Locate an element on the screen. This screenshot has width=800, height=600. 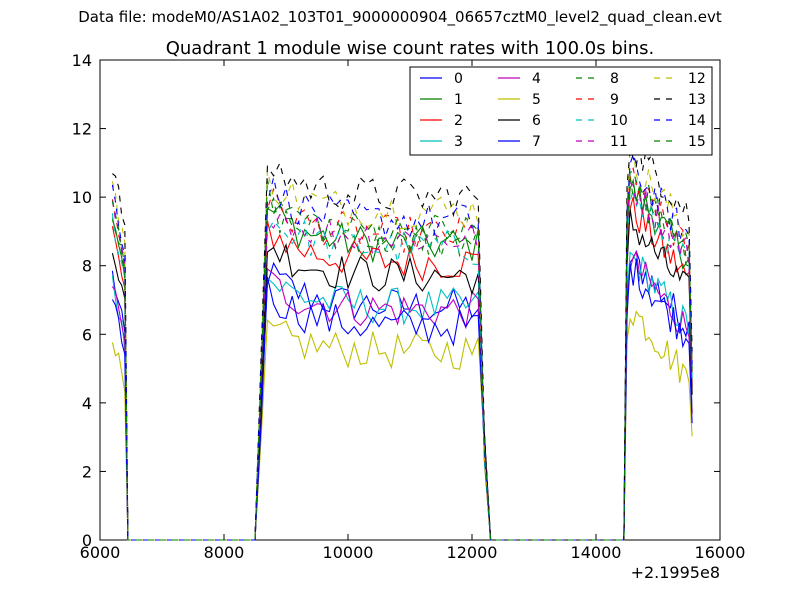
x-tick-label: 12000 is located at coordinates (472, 552).